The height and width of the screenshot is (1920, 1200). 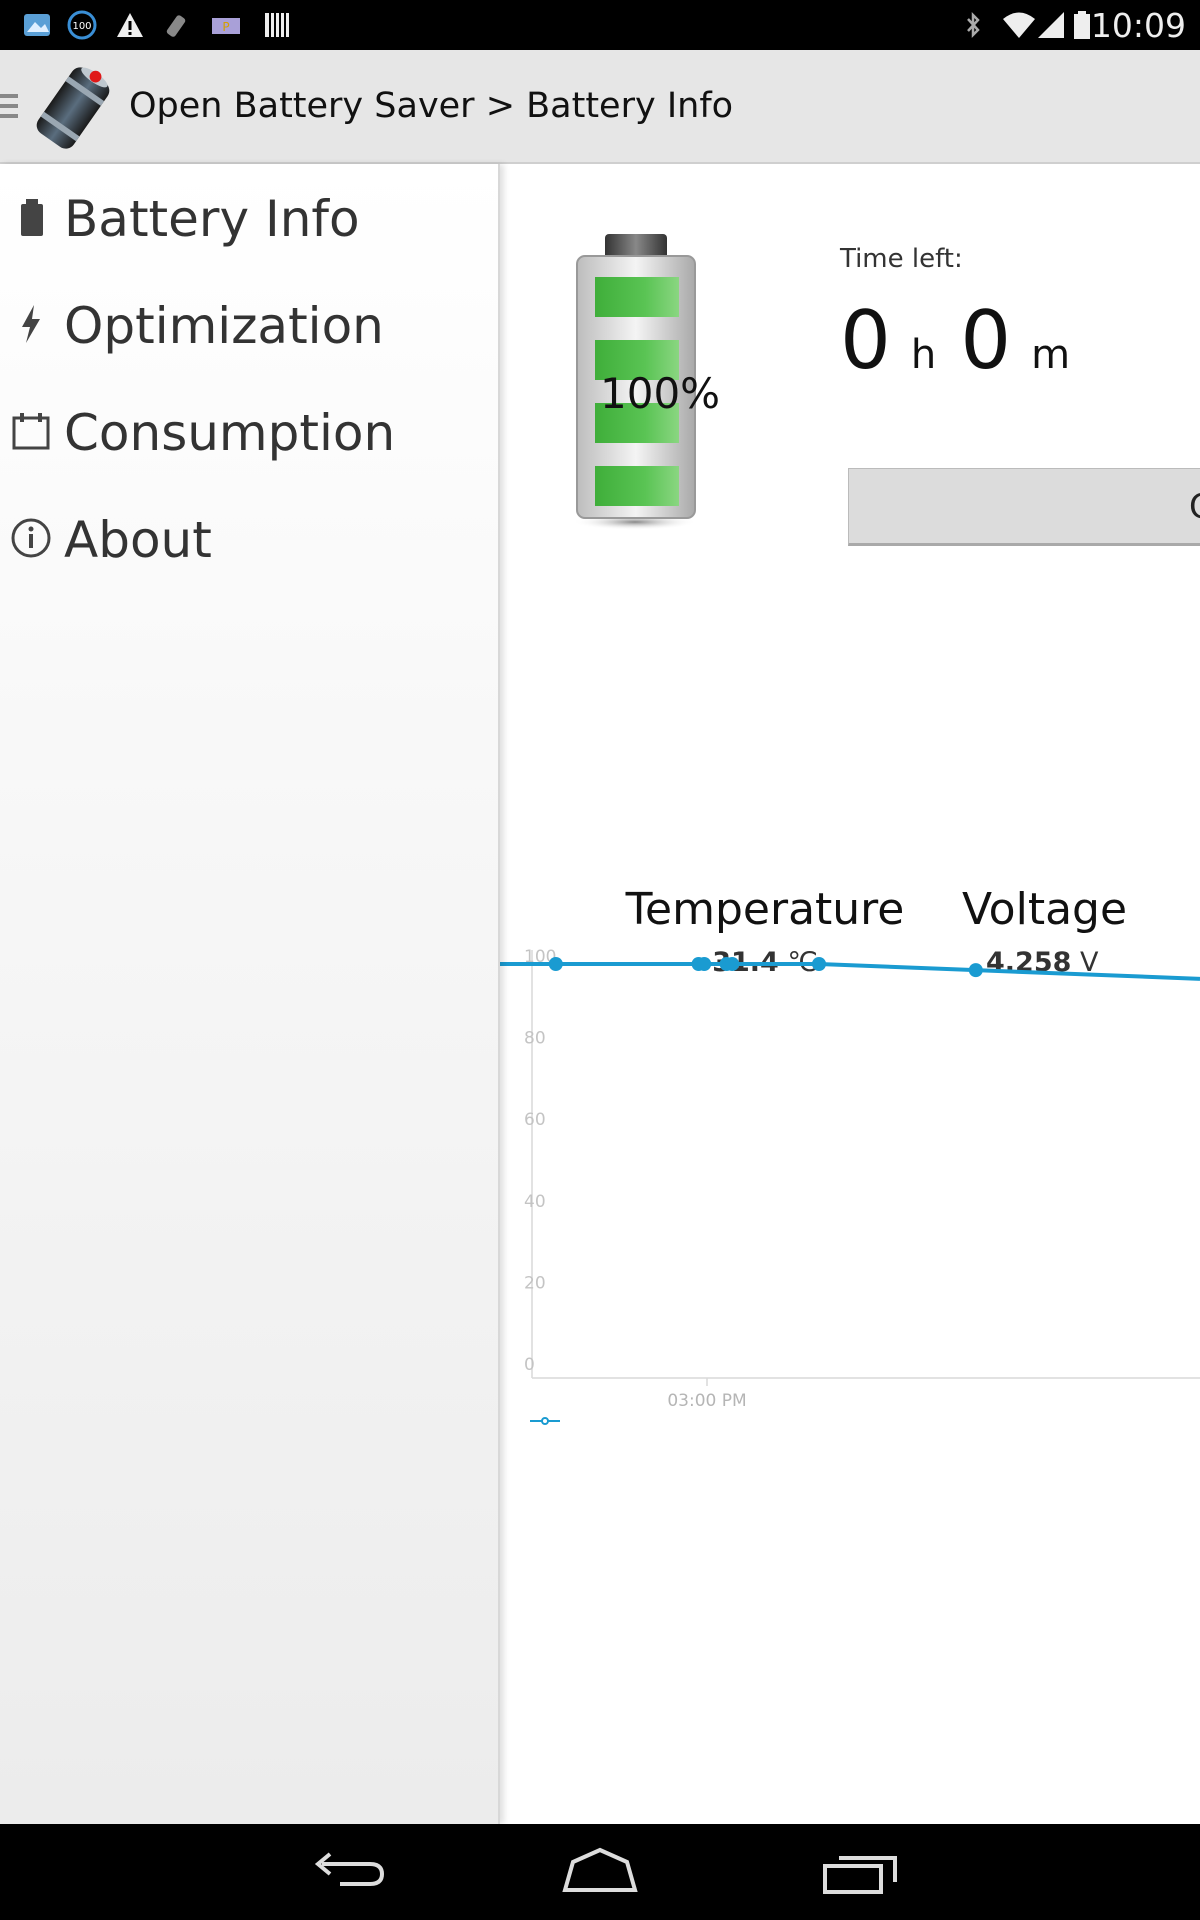 I want to click on battery-action-button: C, so click(x=1024, y=507).